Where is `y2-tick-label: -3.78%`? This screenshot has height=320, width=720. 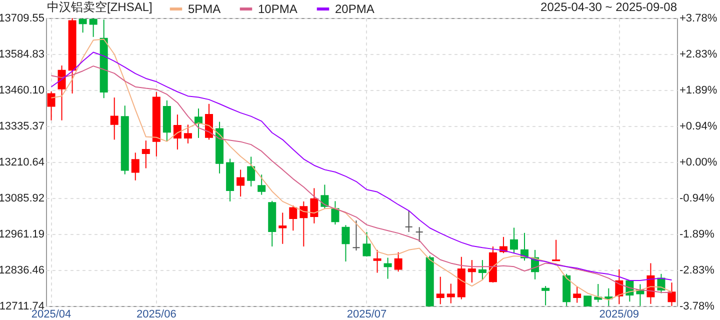
y2-tick-label: -3.78% is located at coordinates (697, 306).